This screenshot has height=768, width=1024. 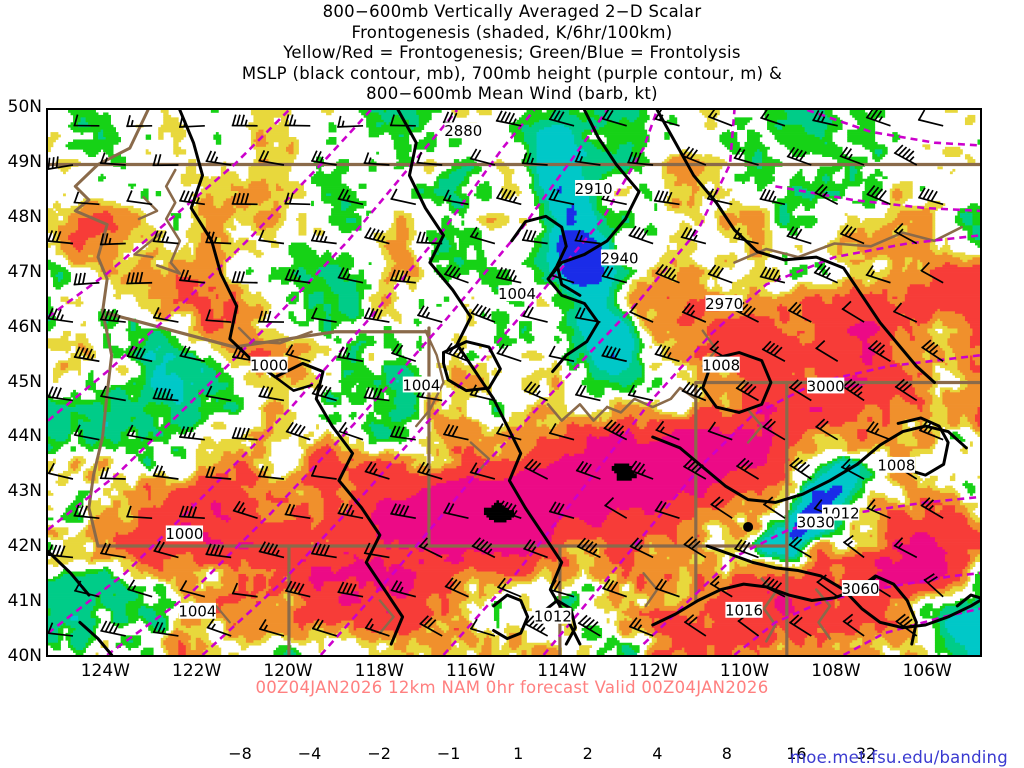 I want to click on title-line-5: 800−600mb Mean Wind (barb, kt), so click(x=512, y=93).